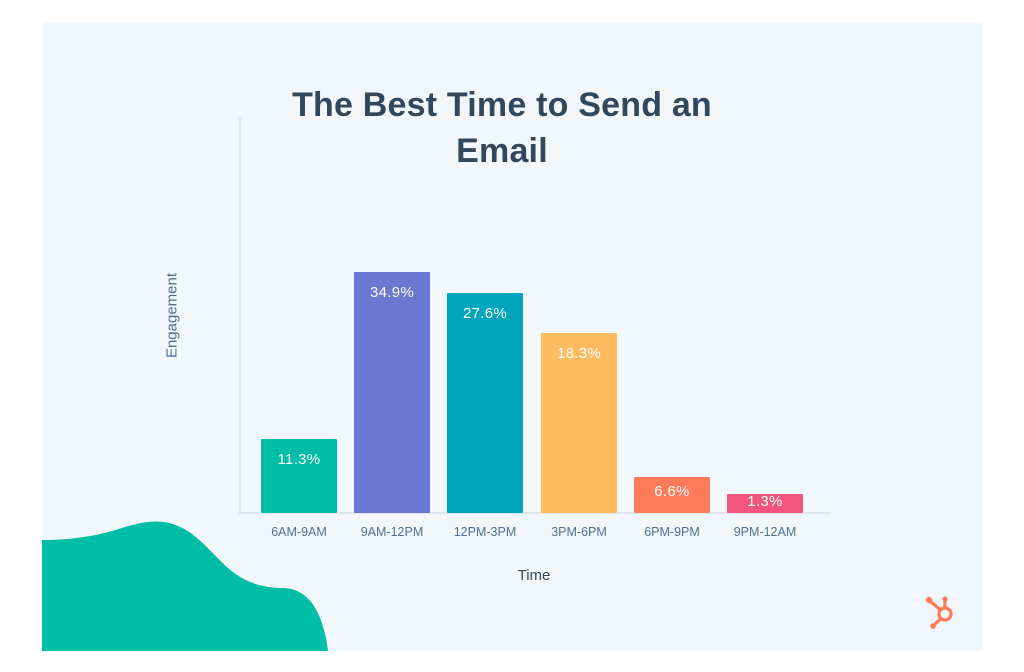 The height and width of the screenshot is (672, 1024). Describe the element at coordinates (502, 128) in the screenshot. I see `chart-title: The Best Time to Send an Email` at that location.